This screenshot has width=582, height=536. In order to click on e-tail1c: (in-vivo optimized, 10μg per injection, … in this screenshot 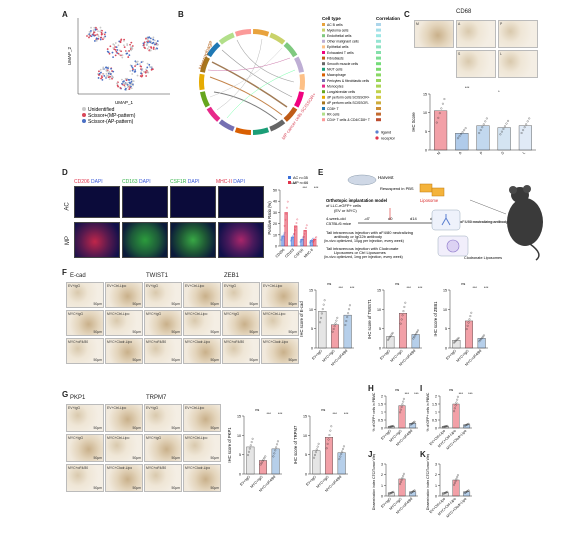, I will do `click(364, 241)`.